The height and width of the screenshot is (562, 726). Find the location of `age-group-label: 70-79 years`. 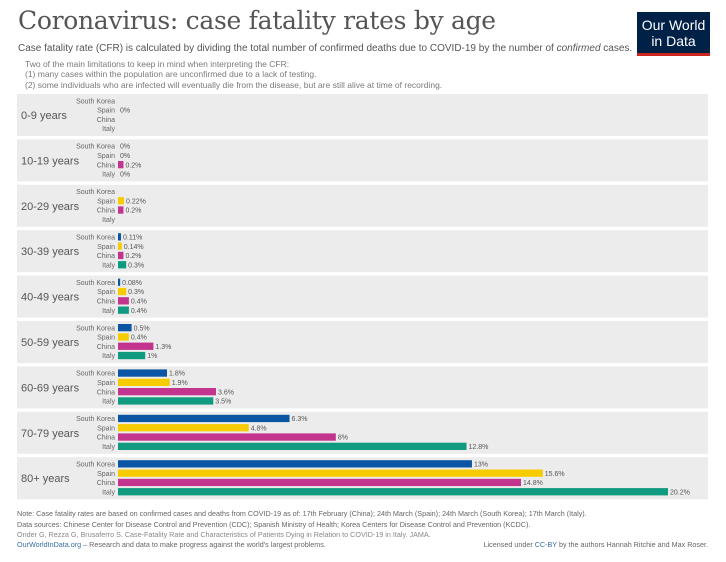

age-group-label: 70-79 years is located at coordinates (50, 434).